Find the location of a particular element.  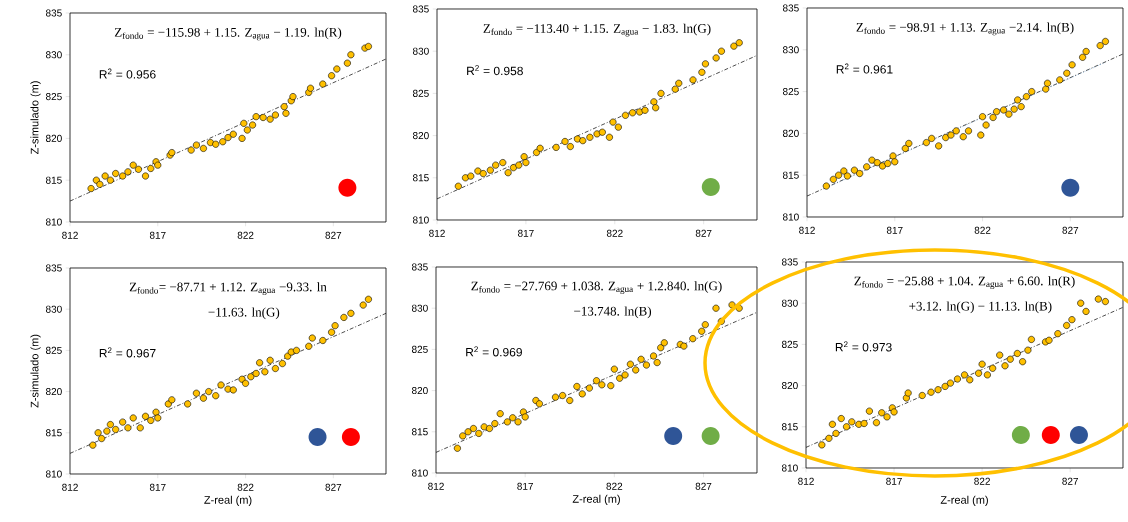

annotation: Z$_{fondo}$ = −113.40 + 1.15. Z$_{agua}$ − 1.83. ln(G) is located at coordinates (597, 30).